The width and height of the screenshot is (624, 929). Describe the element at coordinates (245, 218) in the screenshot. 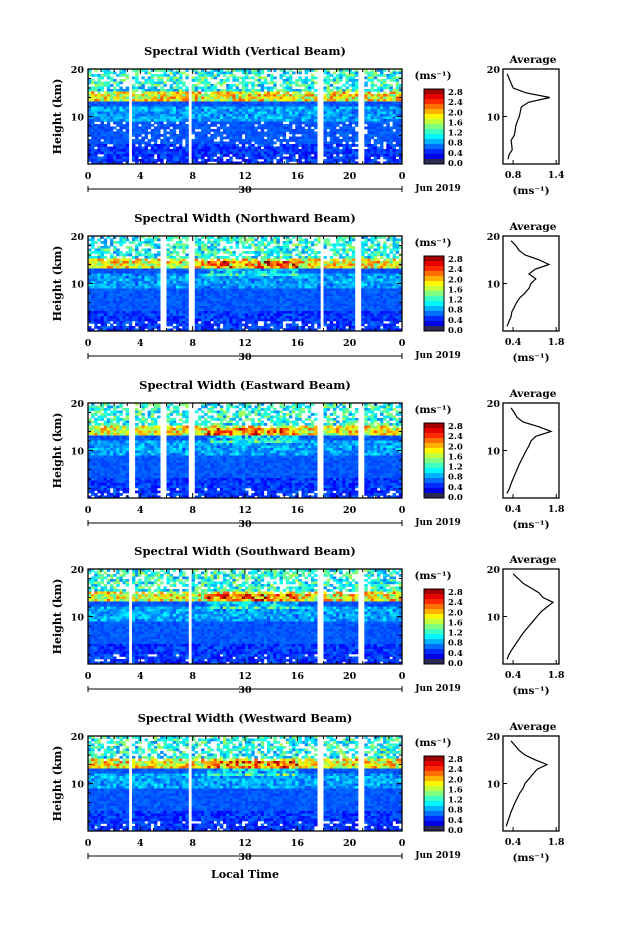

I see `panel-title: Spectral Width (Northward Beam)` at that location.